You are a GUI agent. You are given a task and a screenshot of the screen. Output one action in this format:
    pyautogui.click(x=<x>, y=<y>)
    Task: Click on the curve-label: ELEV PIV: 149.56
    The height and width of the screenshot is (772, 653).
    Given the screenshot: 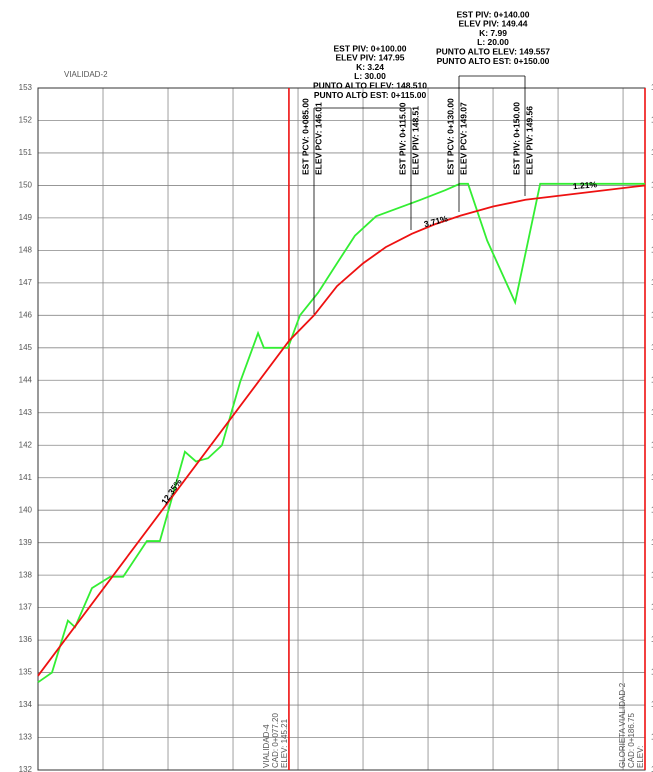 What is the action you would take?
    pyautogui.click(x=529, y=140)
    